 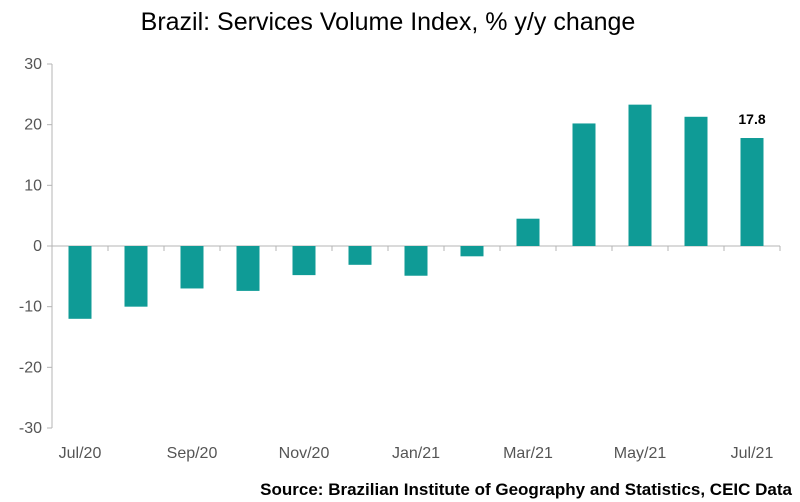 What do you see at coordinates (751, 119) in the screenshot?
I see `data-label: 17.8` at bounding box center [751, 119].